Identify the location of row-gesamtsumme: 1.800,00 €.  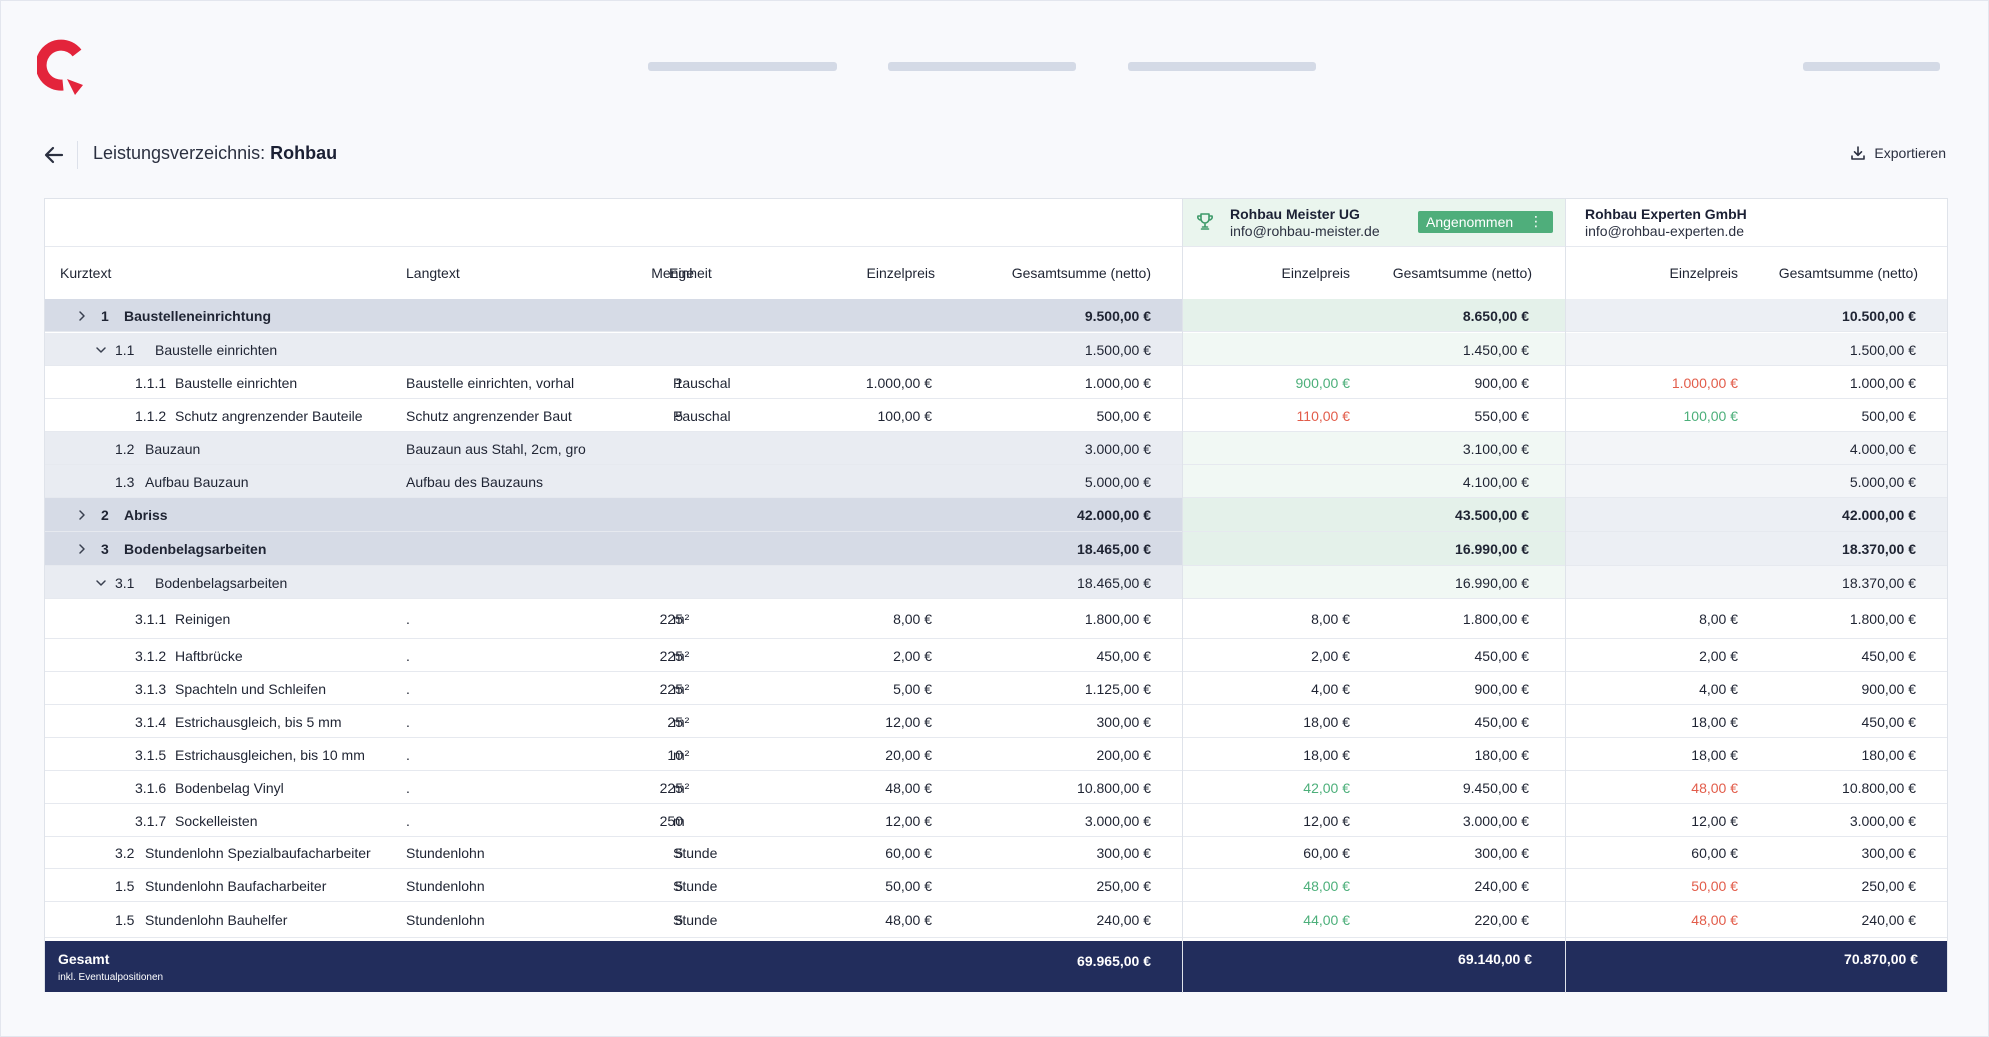
(1117, 619).